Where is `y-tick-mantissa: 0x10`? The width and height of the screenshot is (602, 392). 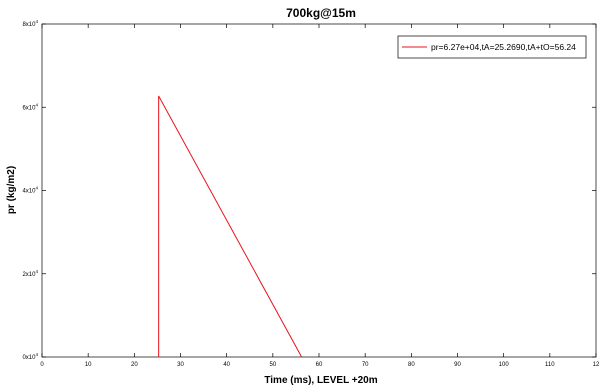 y-tick-mantissa: 0x10 is located at coordinates (29, 358).